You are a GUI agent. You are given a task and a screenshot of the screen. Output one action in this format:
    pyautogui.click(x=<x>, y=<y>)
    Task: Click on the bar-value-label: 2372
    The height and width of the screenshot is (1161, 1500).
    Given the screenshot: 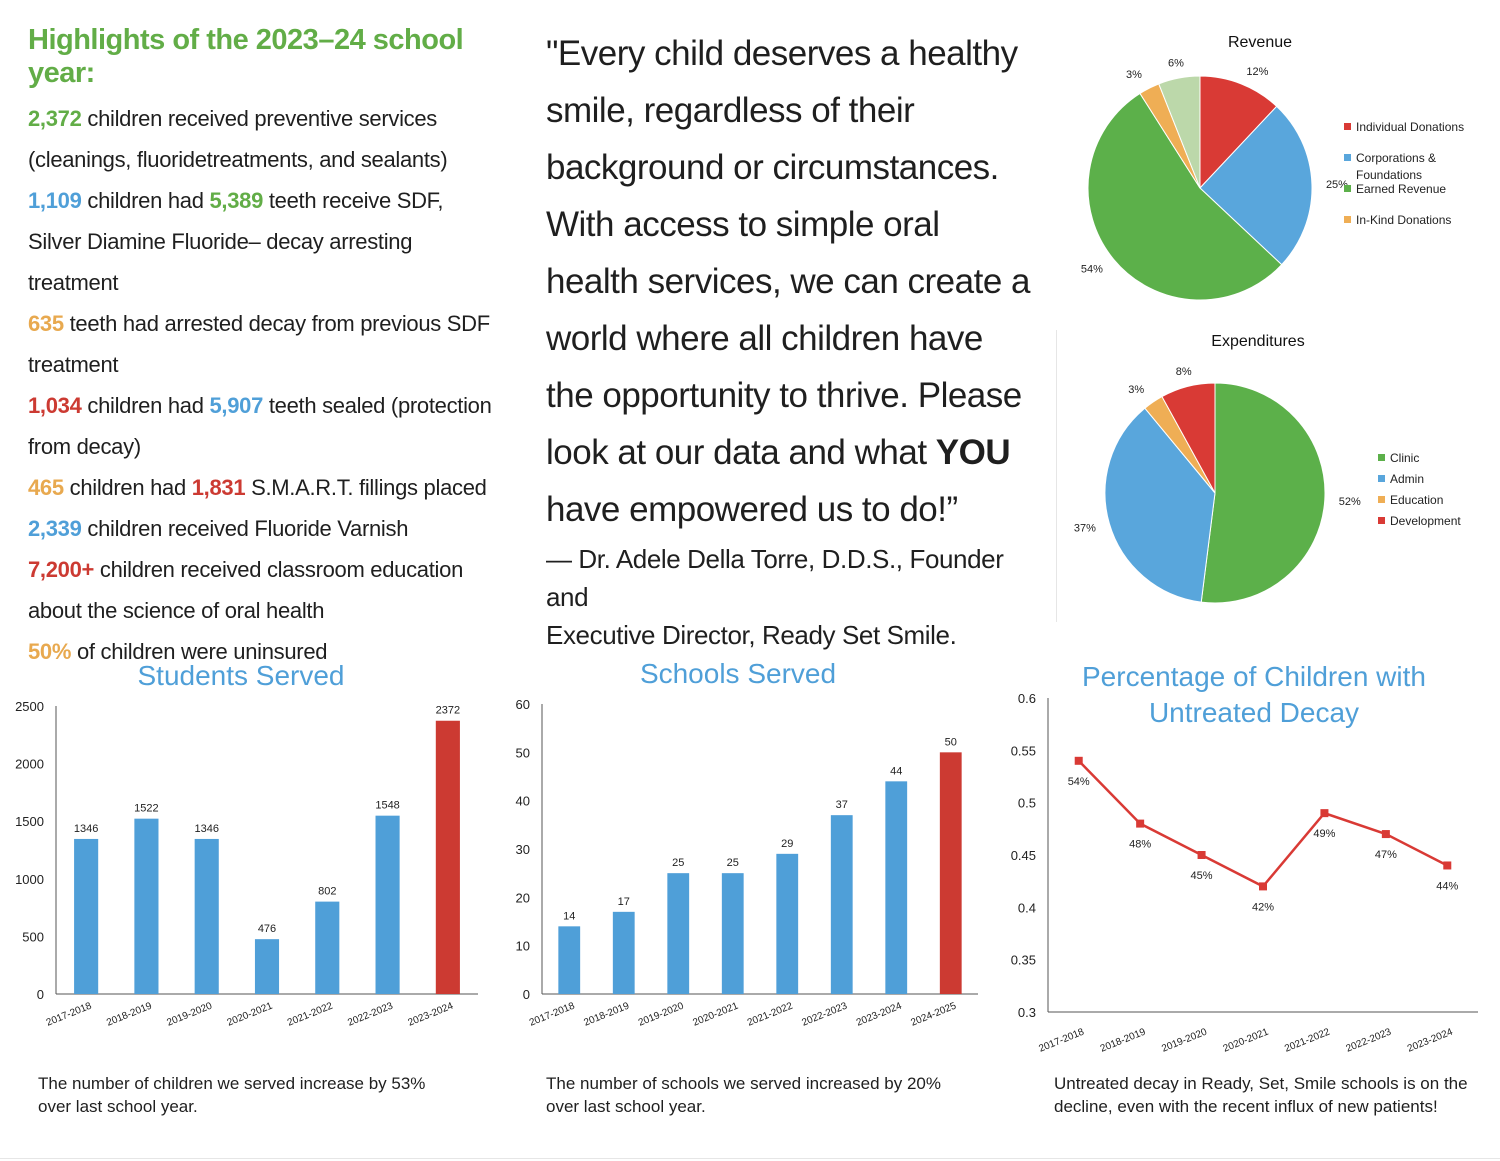 What is the action you would take?
    pyautogui.click(x=448, y=711)
    